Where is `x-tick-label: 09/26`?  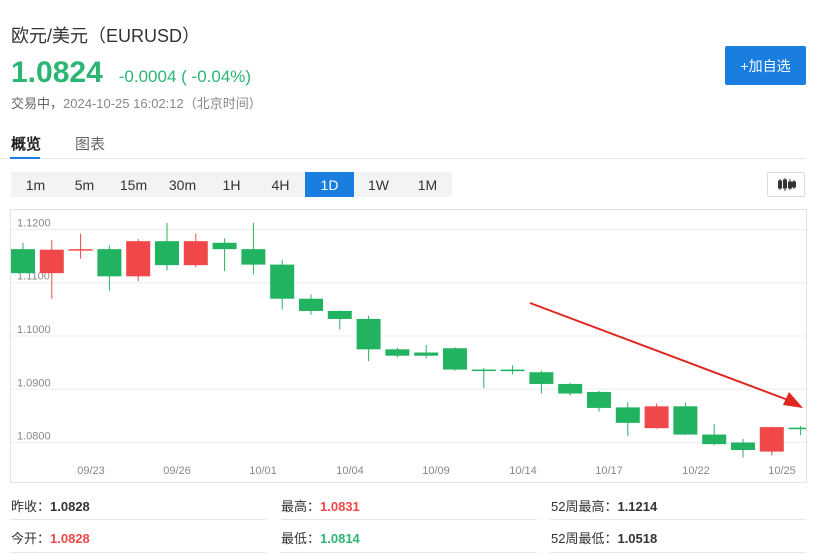 x-tick-label: 09/26 is located at coordinates (177, 471).